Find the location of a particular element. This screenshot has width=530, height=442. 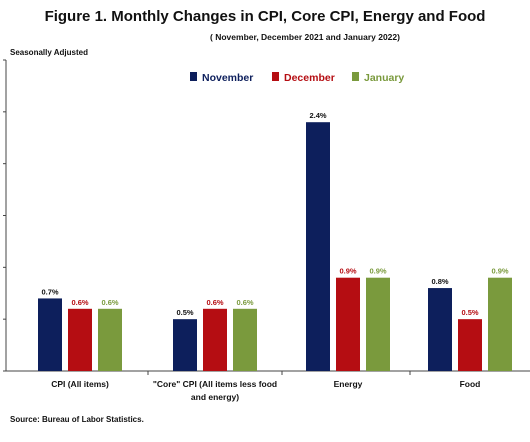

data-label: 0.8% is located at coordinates (439, 281).